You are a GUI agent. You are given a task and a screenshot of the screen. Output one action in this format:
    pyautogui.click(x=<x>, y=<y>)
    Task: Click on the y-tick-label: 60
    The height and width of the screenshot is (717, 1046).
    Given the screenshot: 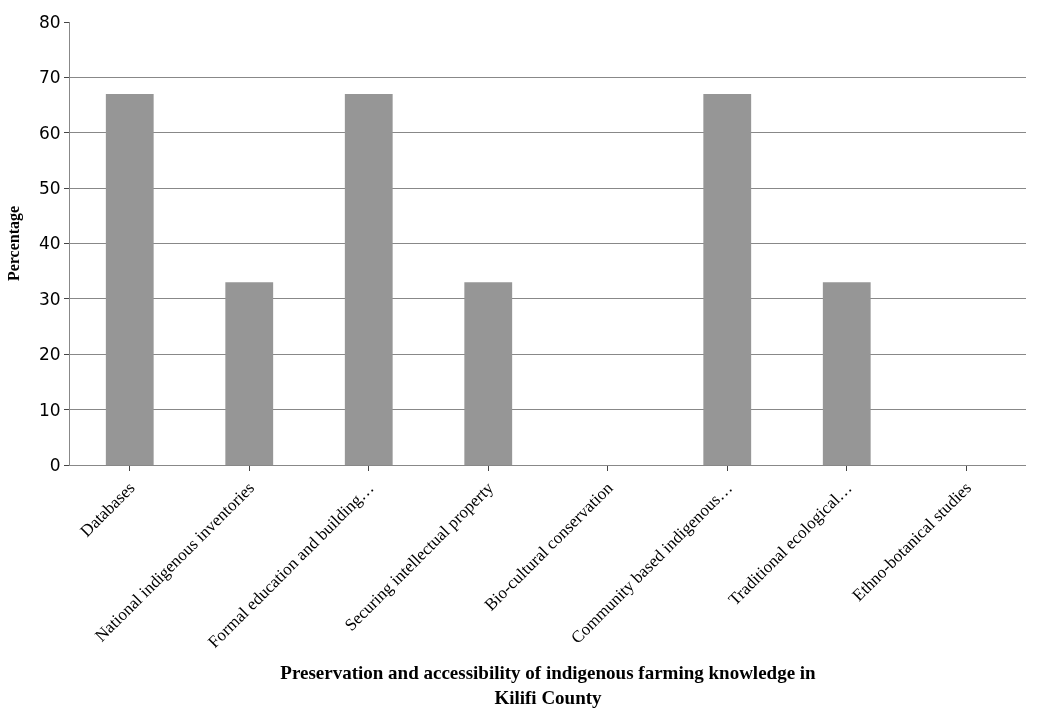 What is the action you would take?
    pyautogui.click(x=49, y=132)
    